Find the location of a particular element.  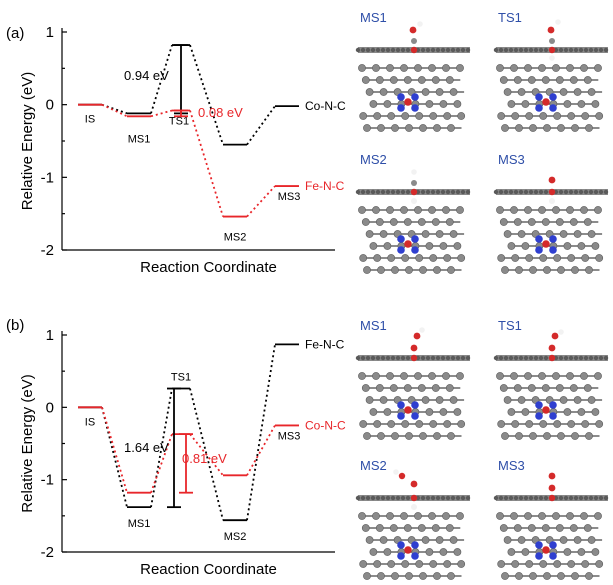

structure-thumbnail-b-ms1: MS1 is located at coordinates (413, 379).